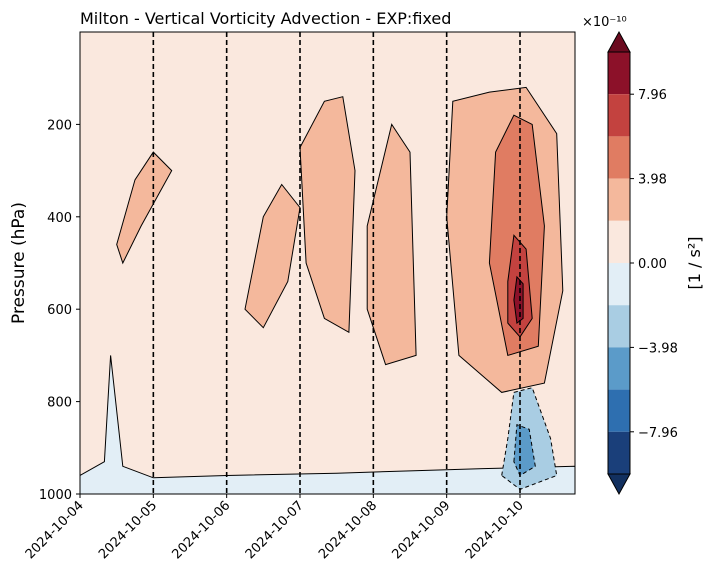 The width and height of the screenshot is (716, 584). I want to click on colorbar: 7.96 3.98 0.00 −3.98 −7.96, so click(642, 263).